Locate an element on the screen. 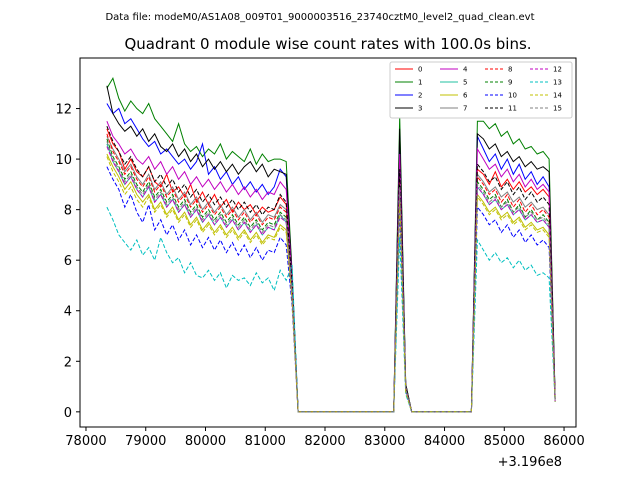 The width and height of the screenshot is (640, 480). legend-label-11: 11 is located at coordinates (512, 109).